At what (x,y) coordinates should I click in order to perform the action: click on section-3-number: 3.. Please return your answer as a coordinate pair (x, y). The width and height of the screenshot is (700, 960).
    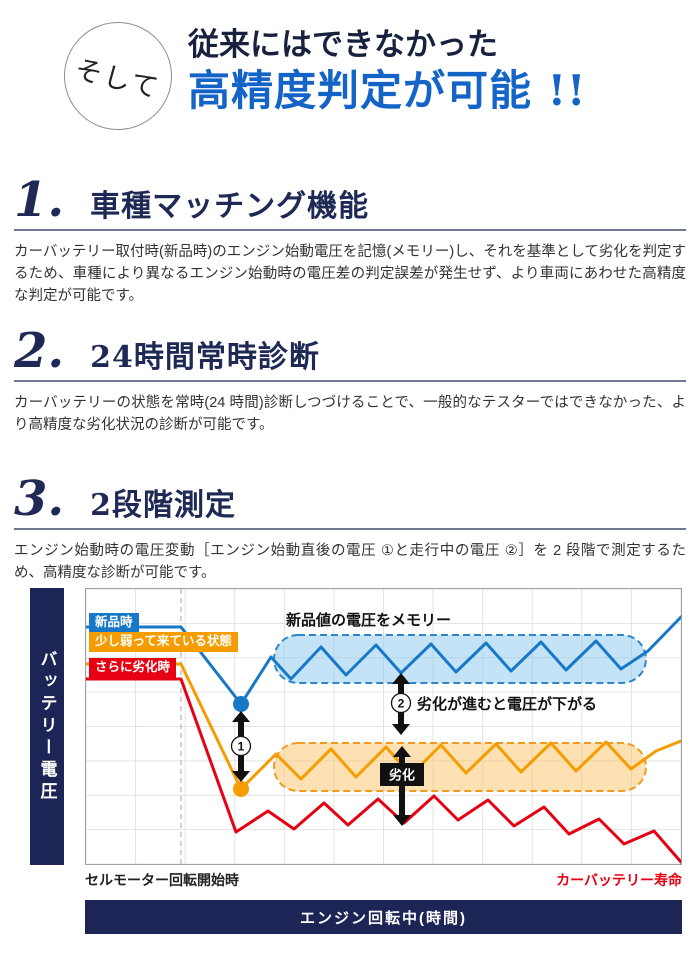
    Looking at the image, I should click on (39, 498).